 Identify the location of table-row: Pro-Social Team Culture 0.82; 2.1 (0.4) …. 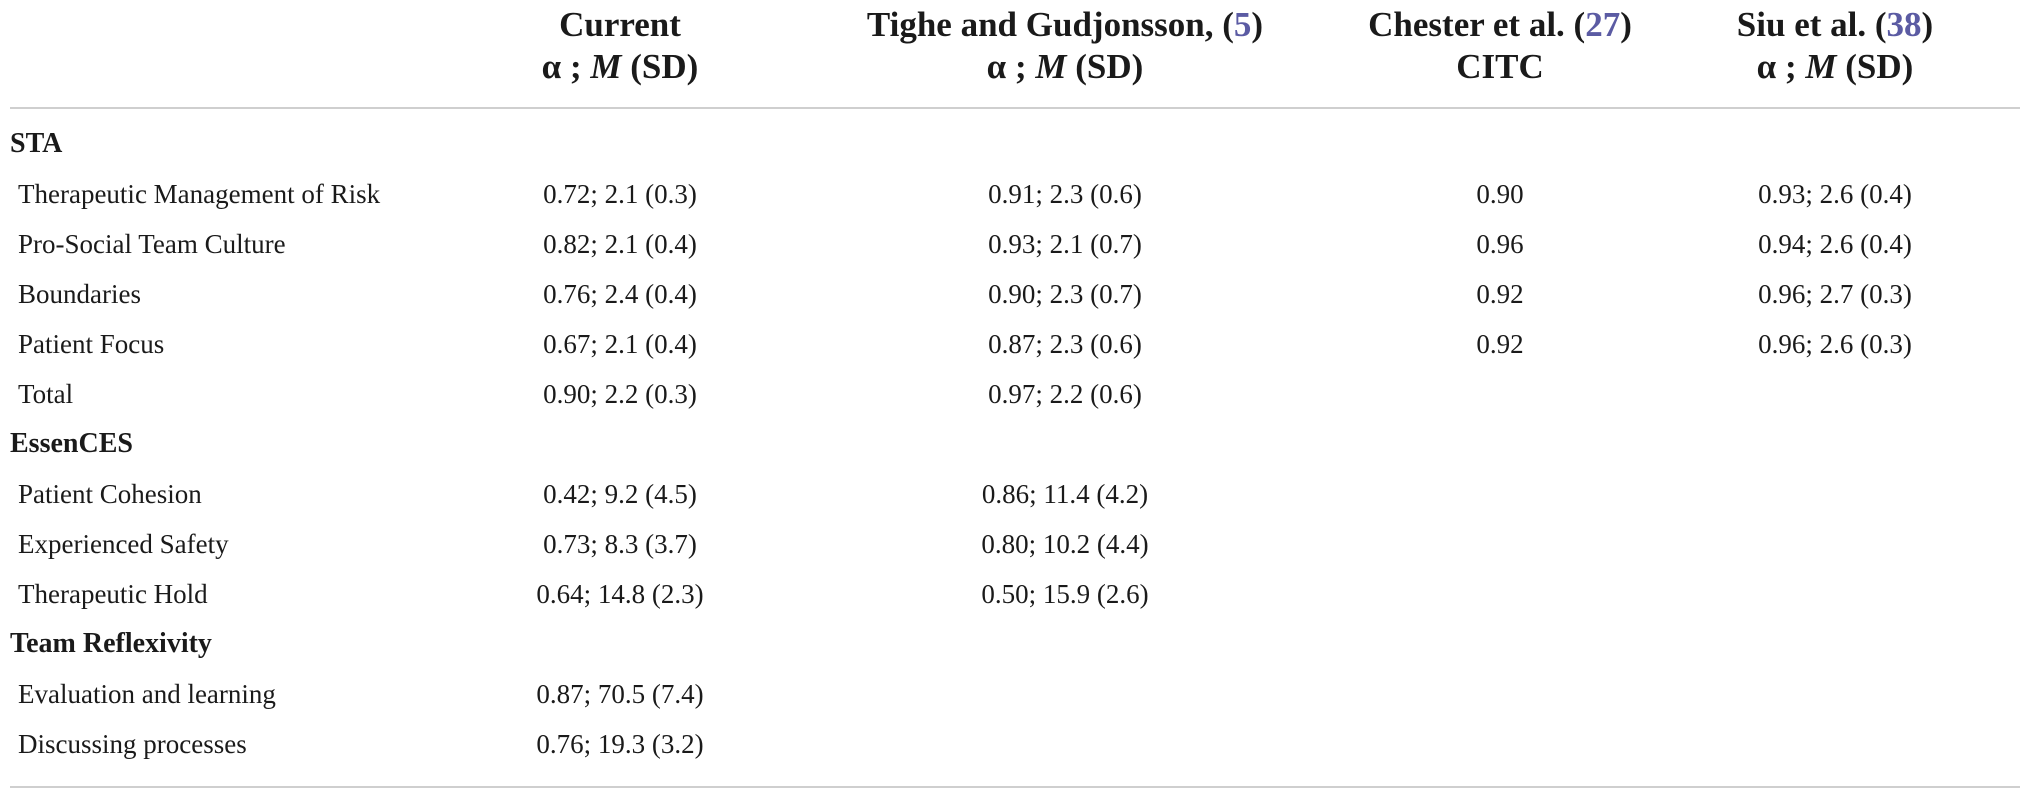
(1015, 244).